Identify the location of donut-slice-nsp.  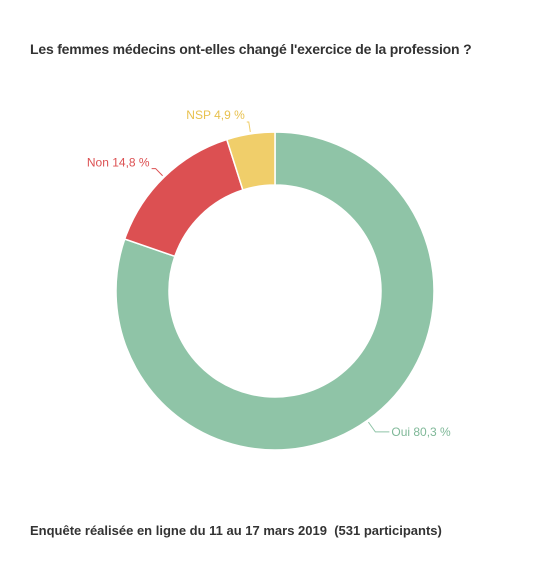
(251, 161).